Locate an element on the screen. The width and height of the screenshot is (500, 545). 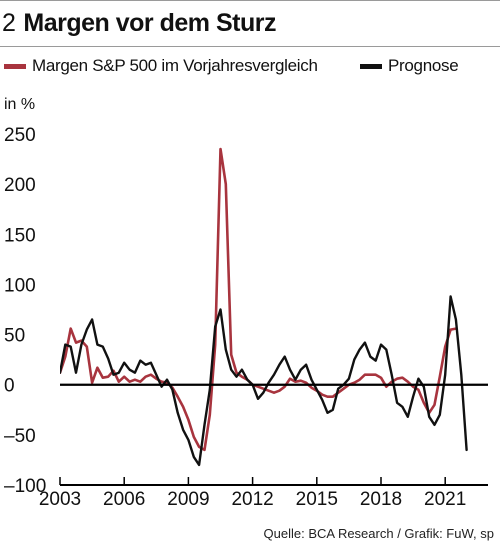
top-rule is located at coordinates (250, 0).